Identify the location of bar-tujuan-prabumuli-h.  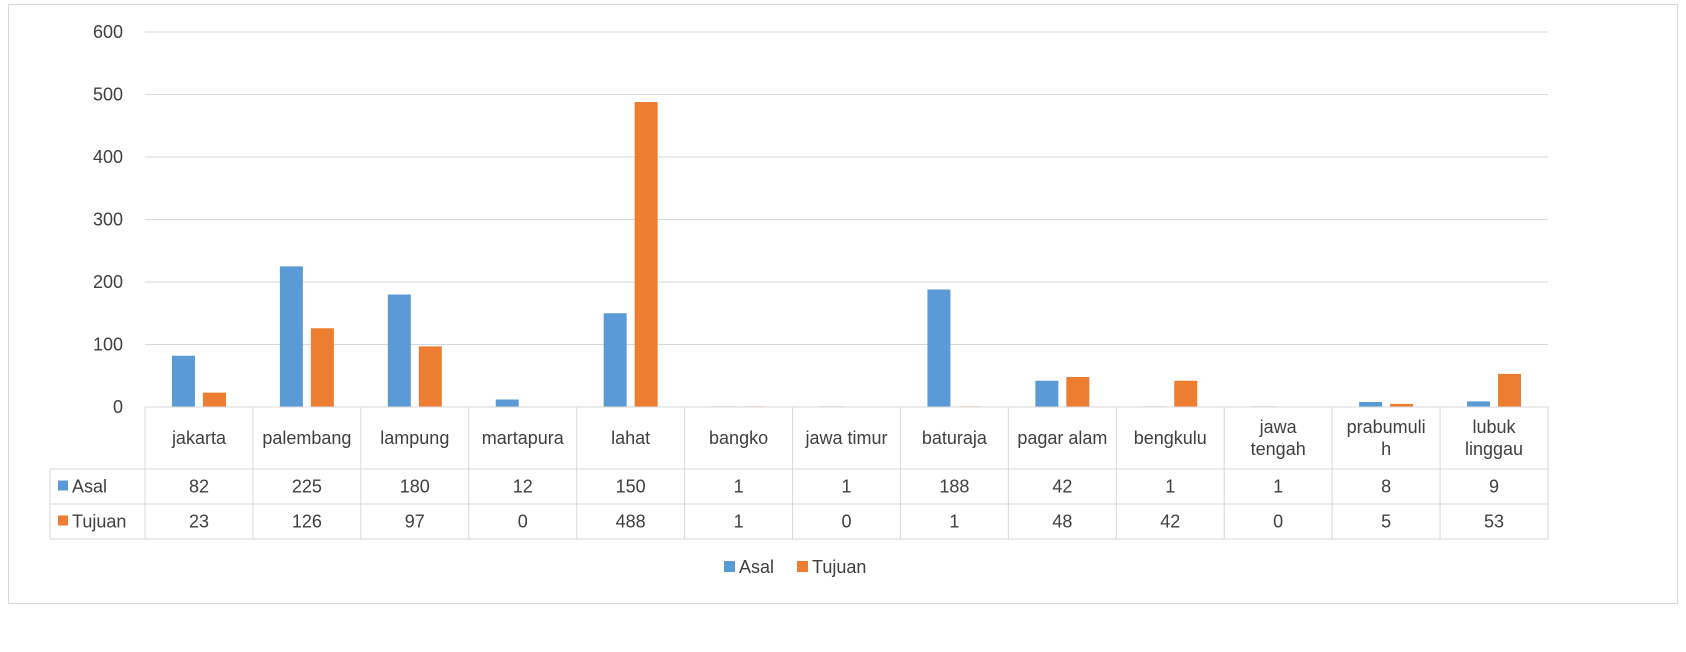
(1402, 405).